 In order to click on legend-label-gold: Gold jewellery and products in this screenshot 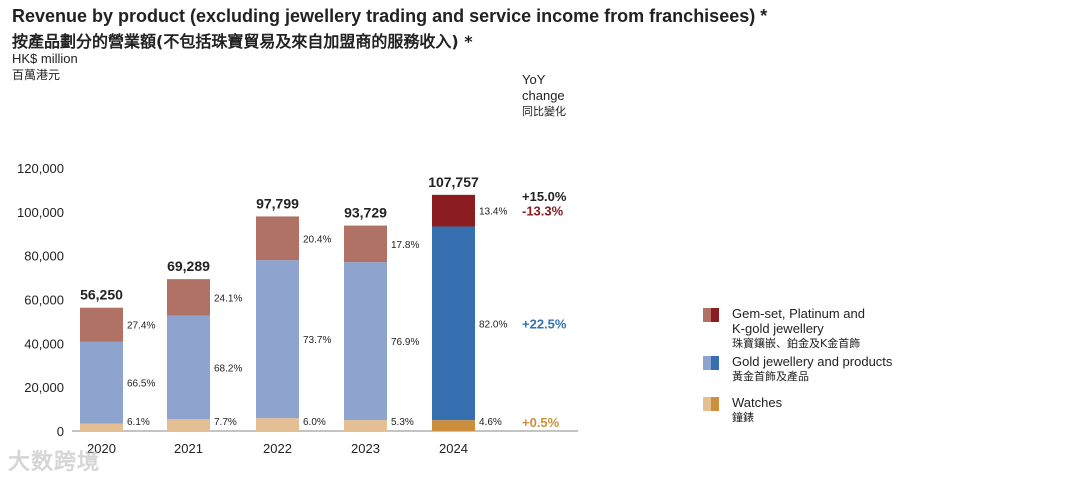, I will do `click(812, 361)`.